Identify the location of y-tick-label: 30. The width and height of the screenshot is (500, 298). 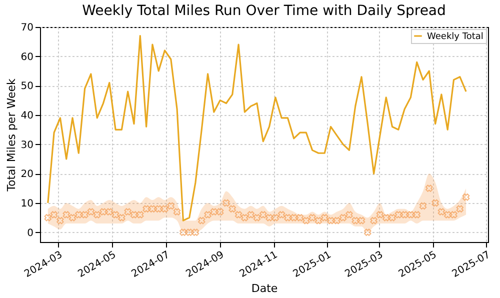
(27, 145).